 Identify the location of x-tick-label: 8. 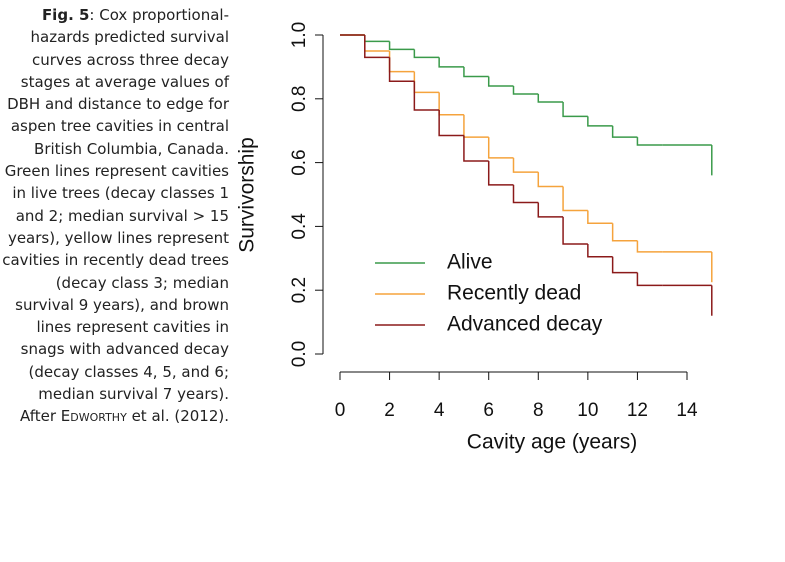
(538, 410).